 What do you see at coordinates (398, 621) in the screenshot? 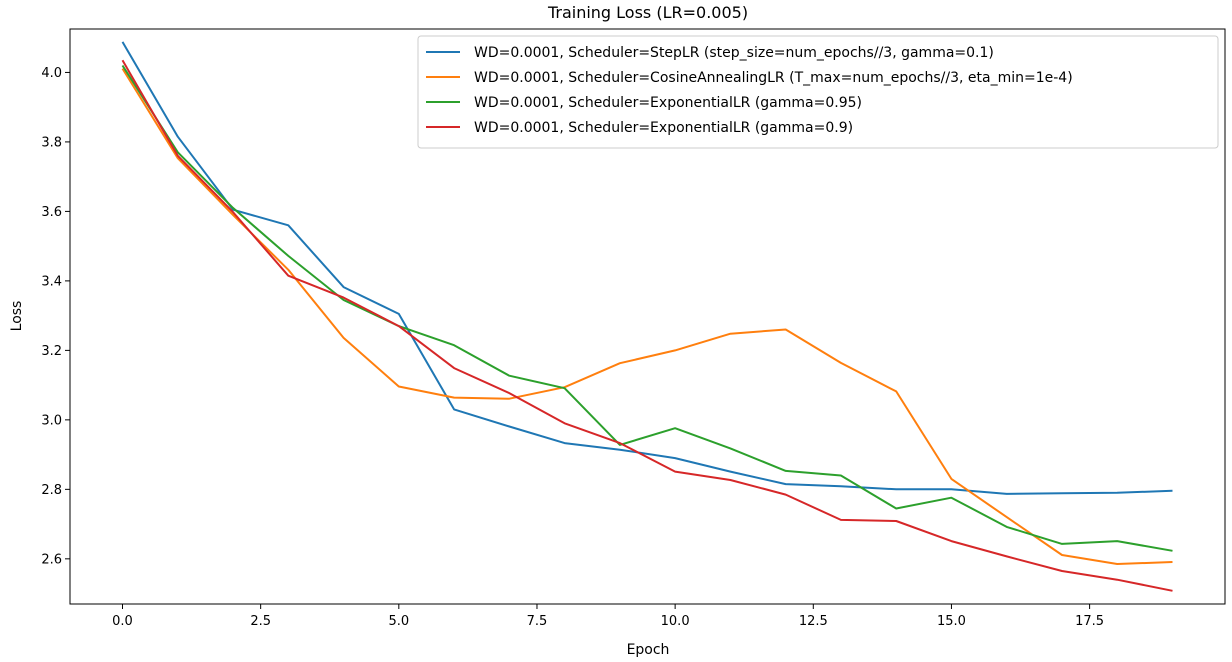
I see `x-tick-label: 5.0` at bounding box center [398, 621].